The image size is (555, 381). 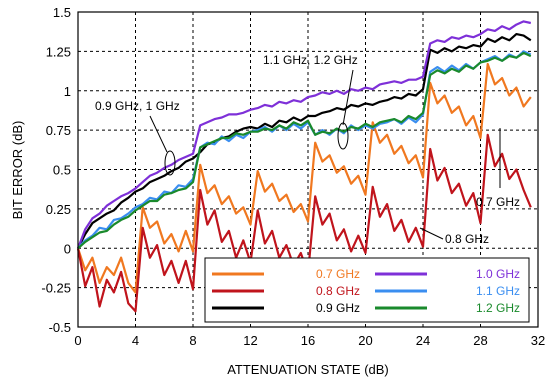 I want to click on y-tick-label: 1.25, so click(x=58, y=51).